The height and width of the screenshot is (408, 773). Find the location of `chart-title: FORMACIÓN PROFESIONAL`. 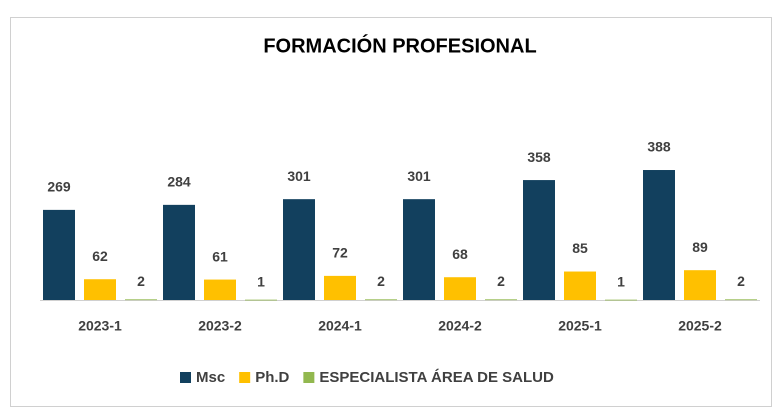

chart-title: FORMACIÓN PROFESIONAL is located at coordinates (399, 45).